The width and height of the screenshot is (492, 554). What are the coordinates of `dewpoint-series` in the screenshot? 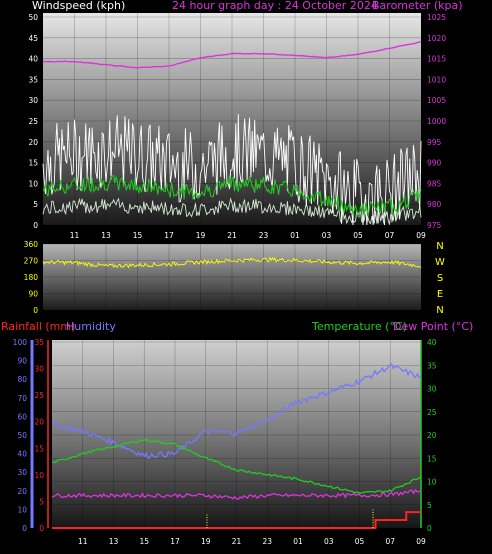 It's located at (236, 494).